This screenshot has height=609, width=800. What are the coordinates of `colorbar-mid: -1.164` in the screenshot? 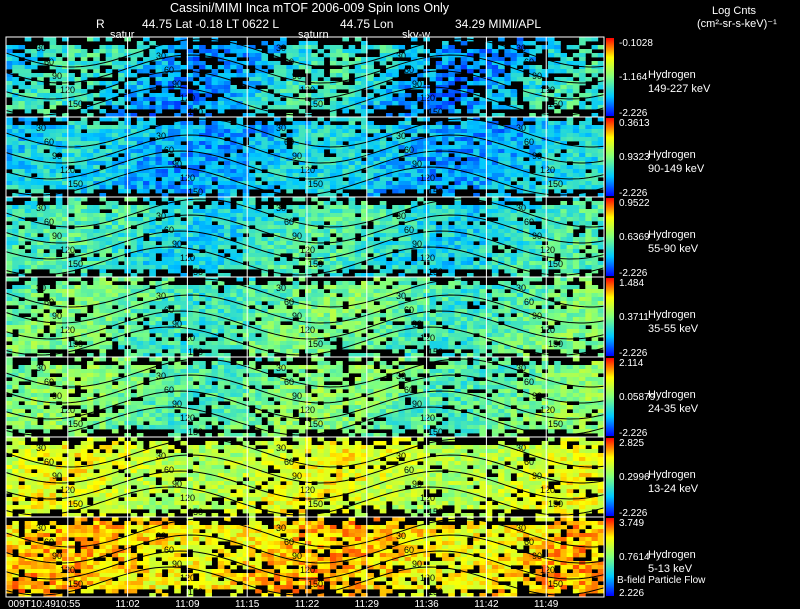 It's located at (633, 77).